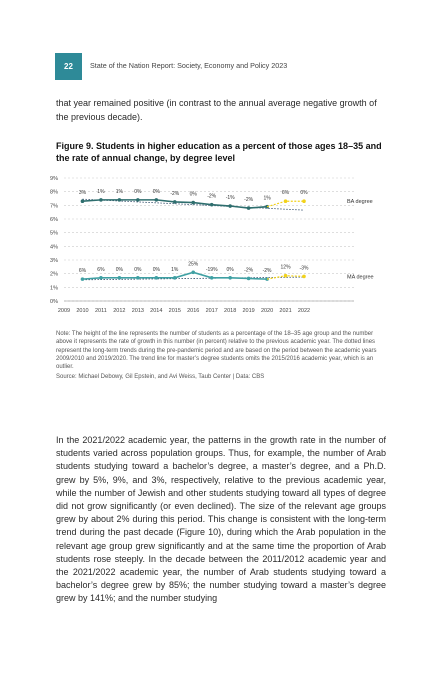 Image resolution: width=440 pixels, height=681 pixels. What do you see at coordinates (304, 268) in the screenshot?
I see `change-label: -3%` at bounding box center [304, 268].